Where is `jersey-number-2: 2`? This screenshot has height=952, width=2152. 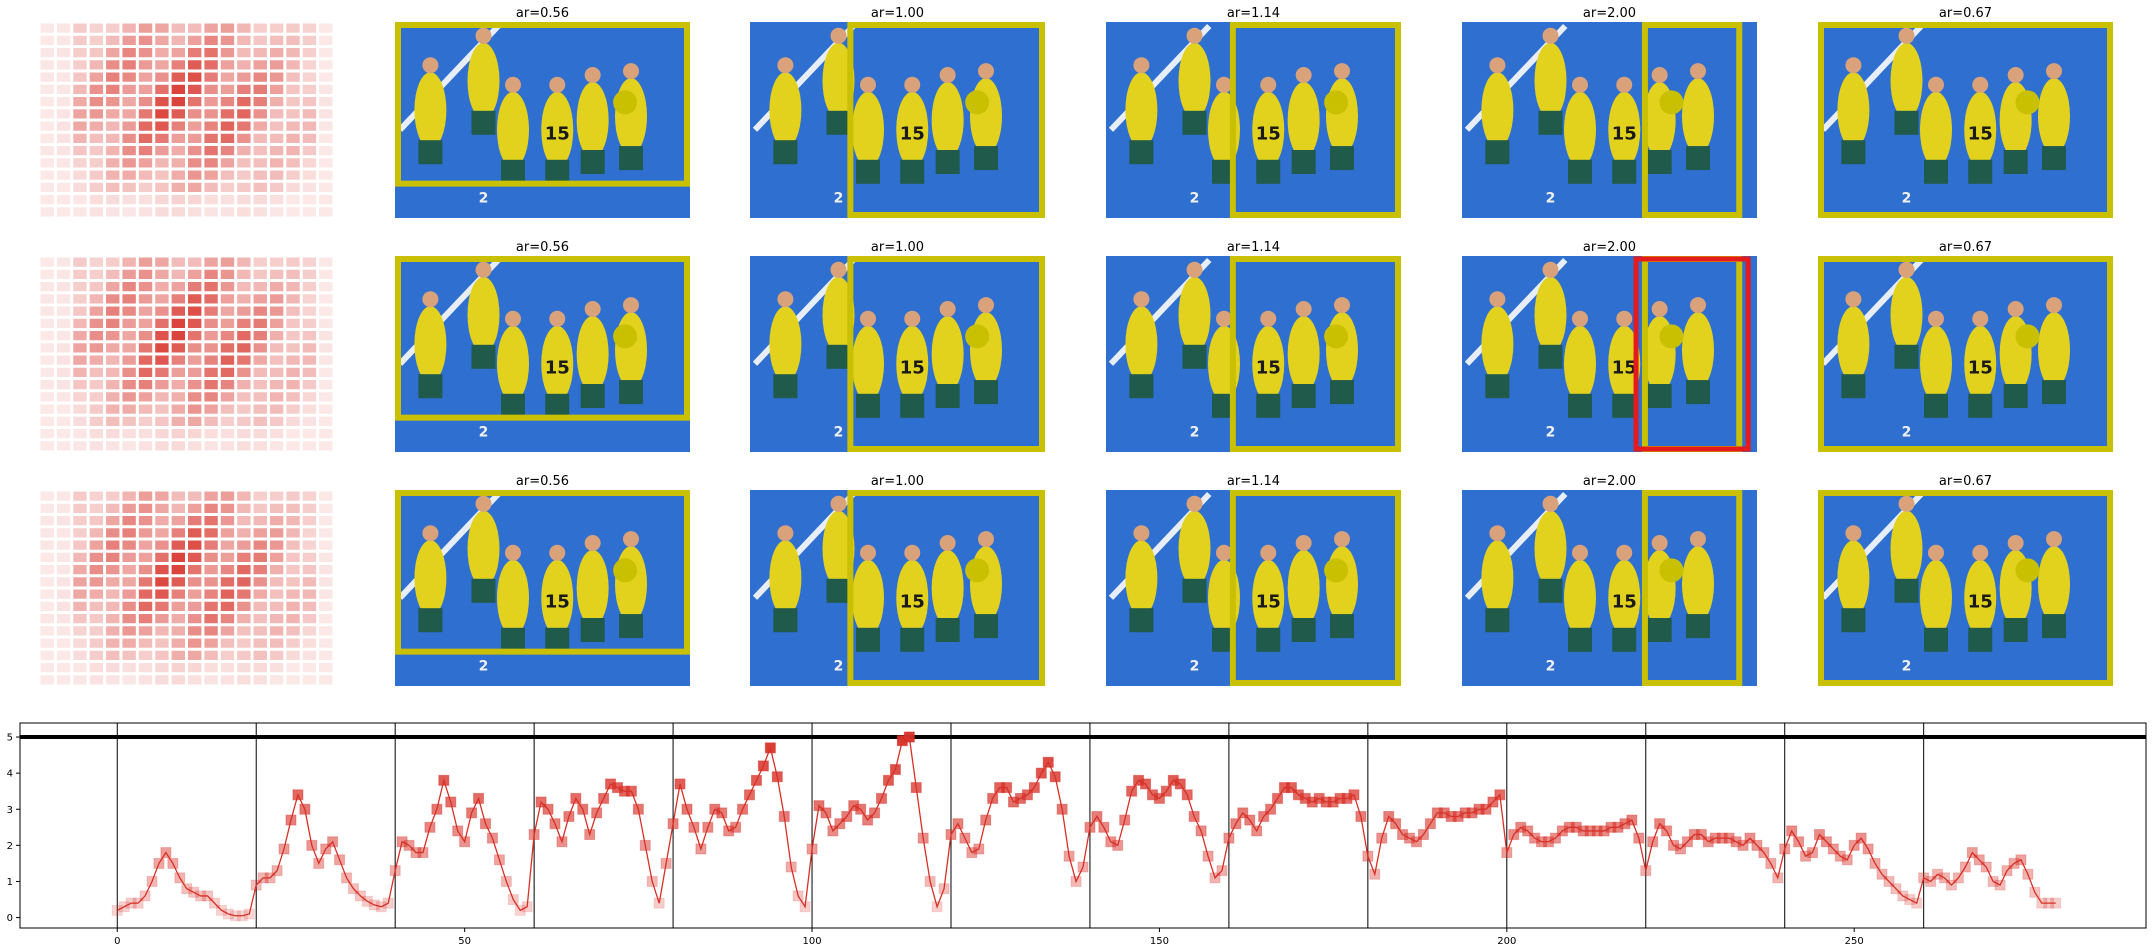
jersey-number-2: 2 is located at coordinates (839, 198).